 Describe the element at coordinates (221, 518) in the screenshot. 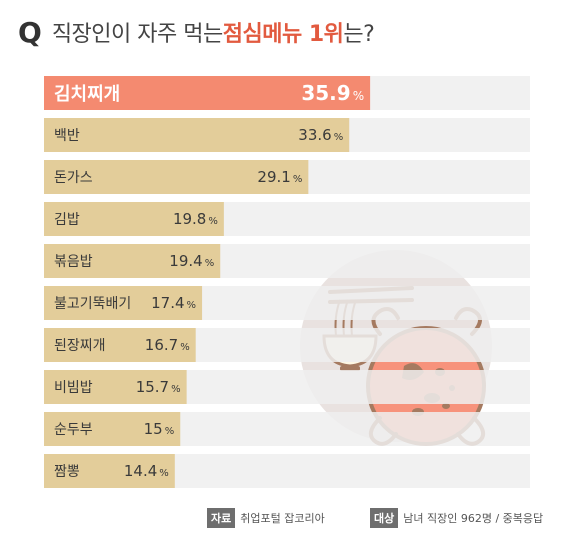

I see `source-tag: 자료` at that location.